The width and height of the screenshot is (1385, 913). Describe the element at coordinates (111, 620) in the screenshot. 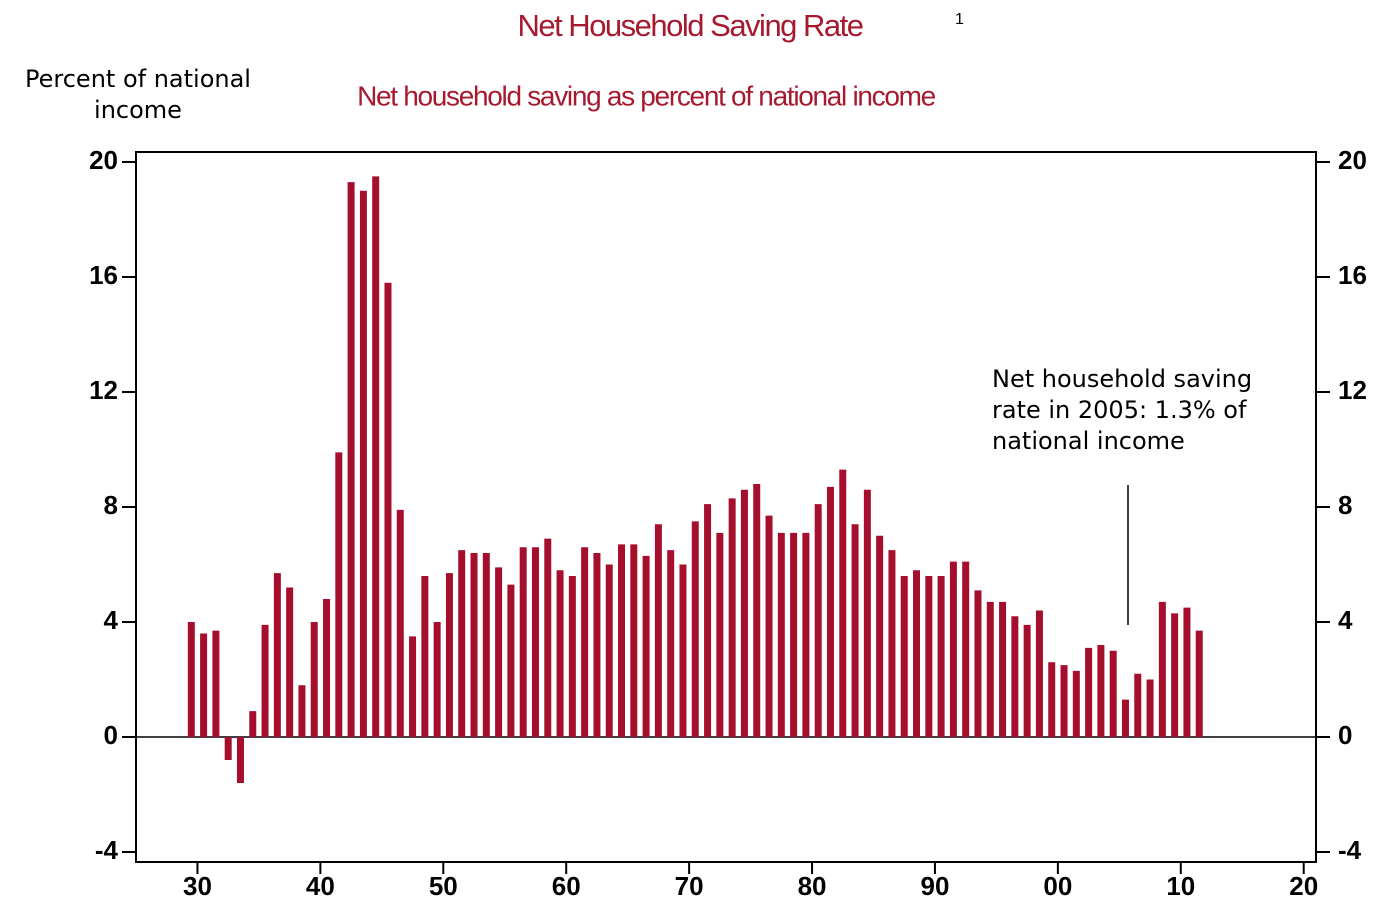

I see `y-tick-label: 4` at that location.